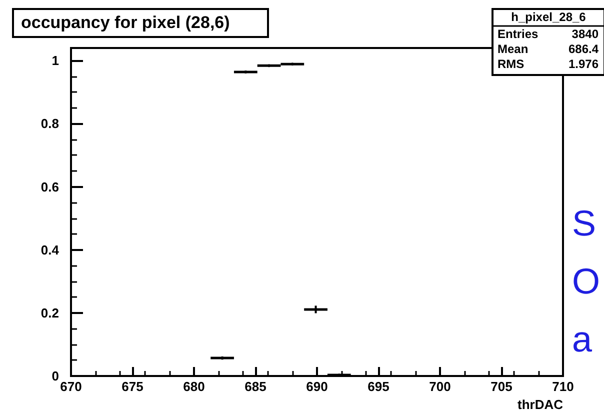  Describe the element at coordinates (548, 49) in the screenshot. I see `text: Mean 686.4` at that location.